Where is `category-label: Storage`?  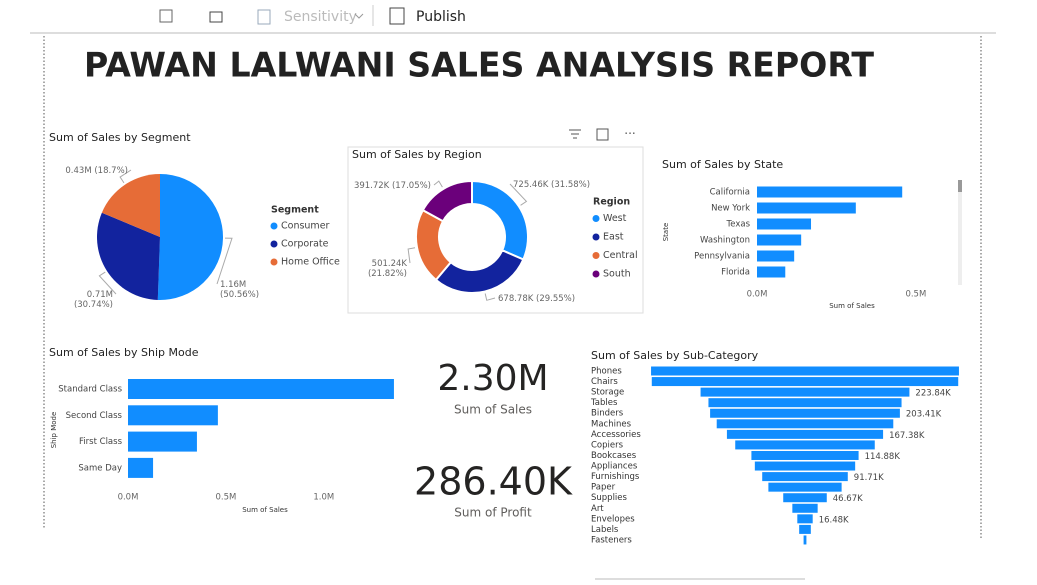
category-label: Storage is located at coordinates (607, 393).